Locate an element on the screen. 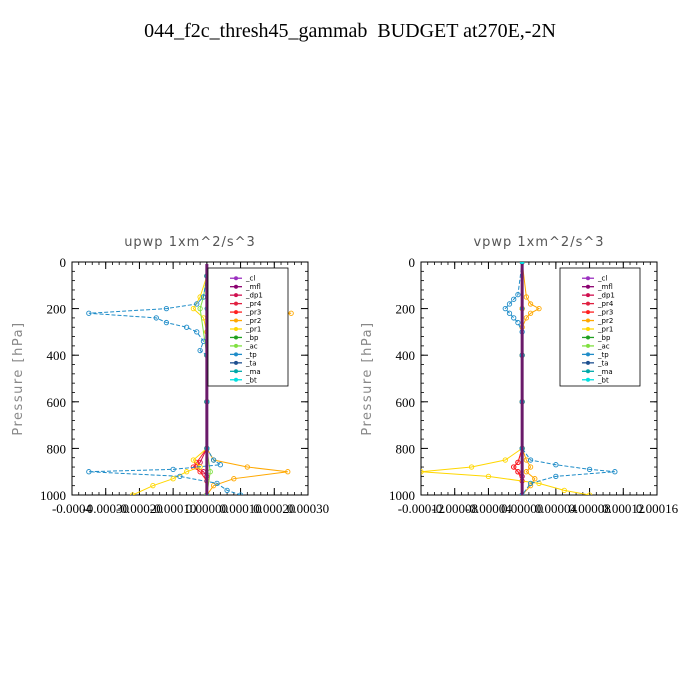 The height and width of the screenshot is (700, 700). legend-label: _bp is located at coordinates (252, 338).